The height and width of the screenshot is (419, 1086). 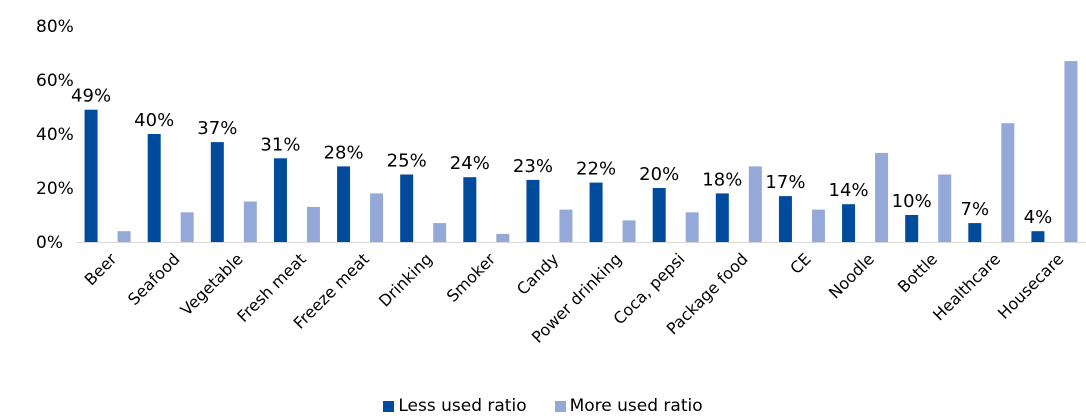 What do you see at coordinates (1030, 285) in the screenshot?
I see `x-tick-label: Housecare` at bounding box center [1030, 285].